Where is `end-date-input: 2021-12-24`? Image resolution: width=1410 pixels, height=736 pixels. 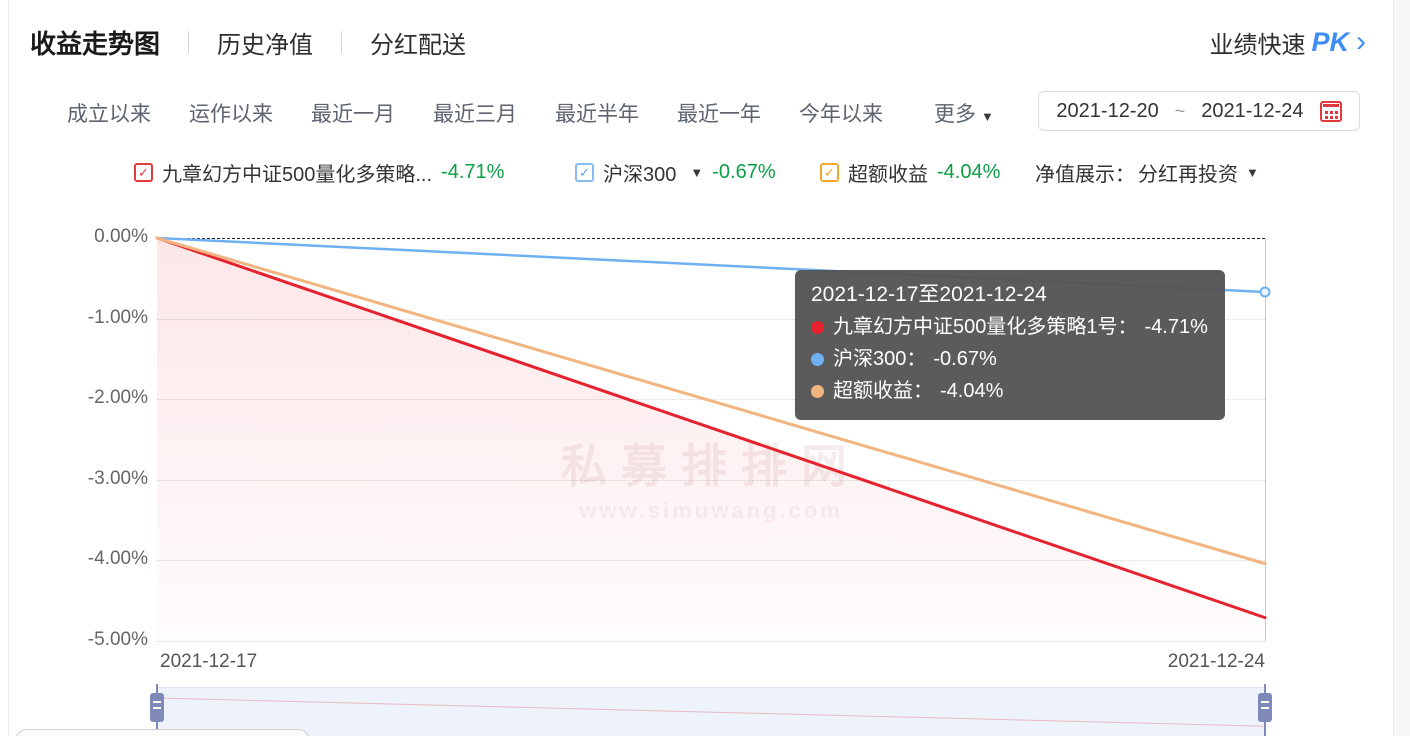
end-date-input: 2021-12-24 is located at coordinates (1252, 110).